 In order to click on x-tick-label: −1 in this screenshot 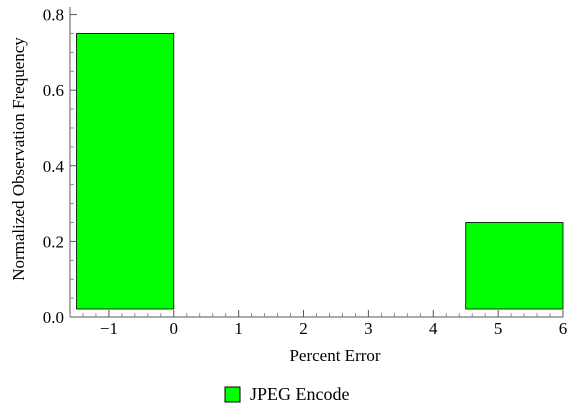, I will do `click(109, 328)`.